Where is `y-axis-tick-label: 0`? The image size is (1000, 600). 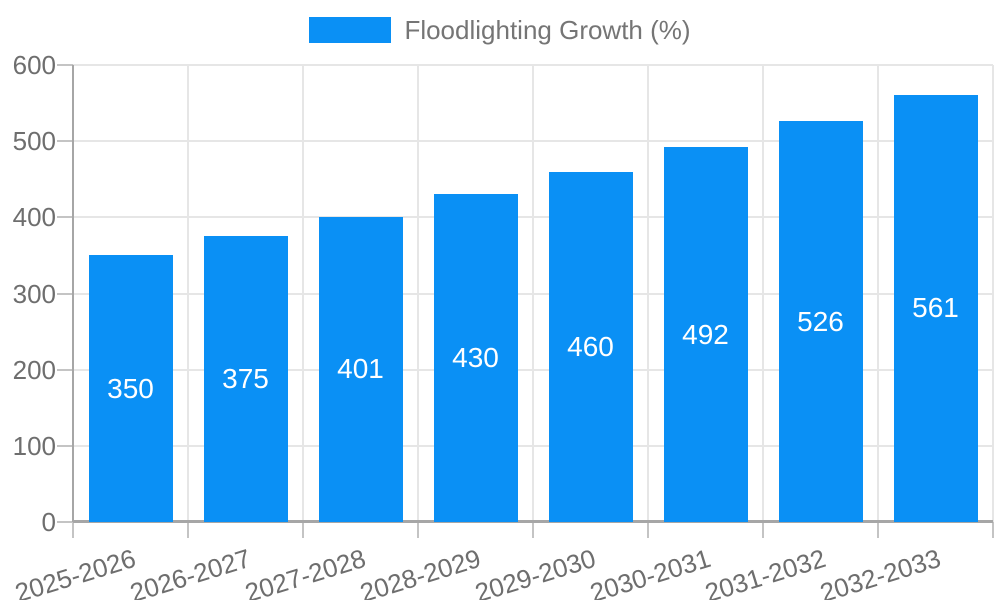
y-axis-tick-label: 0 is located at coordinates (48, 522).